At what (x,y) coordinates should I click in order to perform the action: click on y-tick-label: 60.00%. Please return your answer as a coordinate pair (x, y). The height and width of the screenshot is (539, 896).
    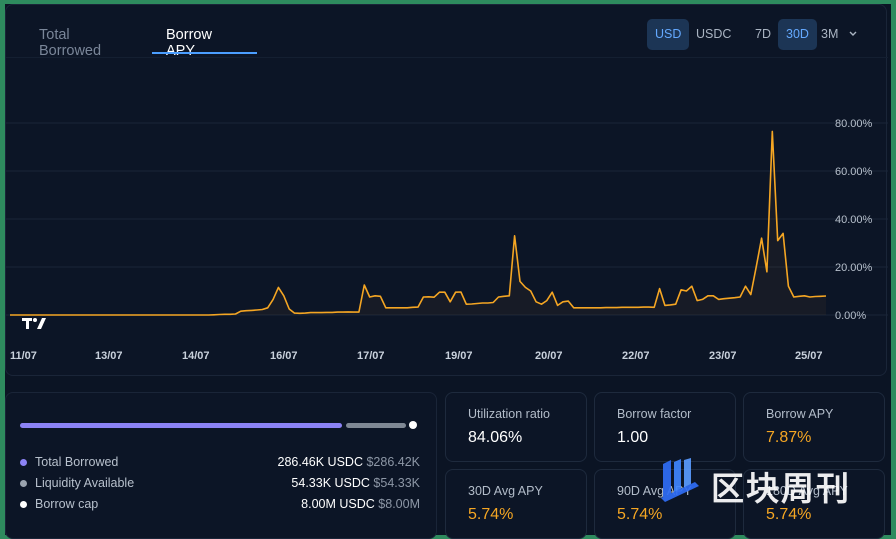
    Looking at the image, I should click on (854, 172).